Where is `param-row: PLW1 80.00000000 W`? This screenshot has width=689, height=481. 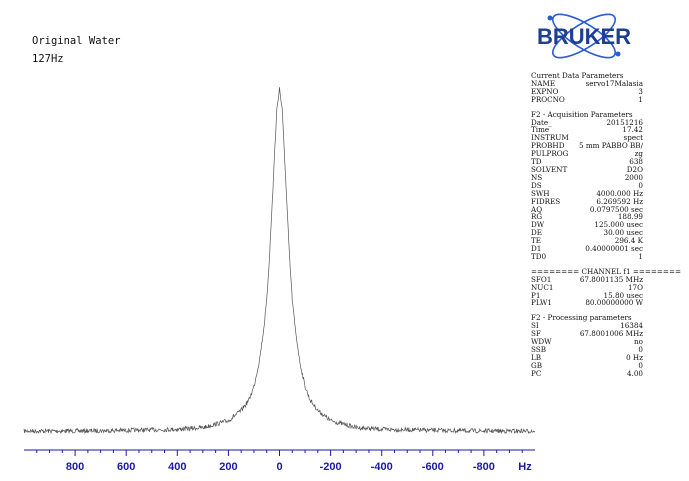
param-row: PLW1 80.00000000 W is located at coordinates (587, 303).